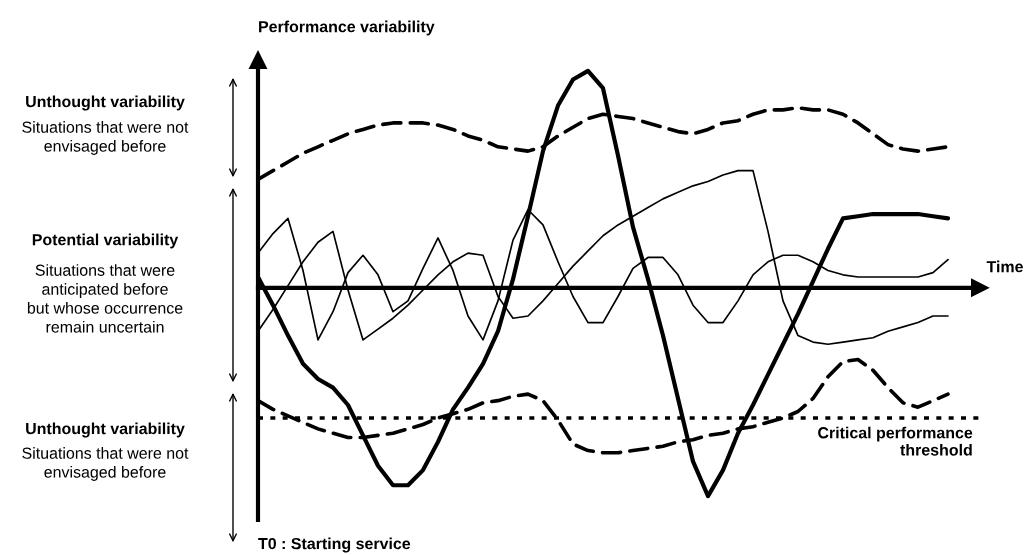  I want to click on text: Situations that were anticipated before but whose occurrence remain uncertain, so click(105, 298).